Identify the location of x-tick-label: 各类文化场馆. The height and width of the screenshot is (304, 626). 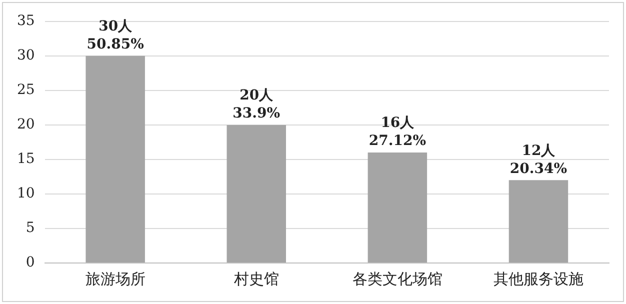
(397, 279).